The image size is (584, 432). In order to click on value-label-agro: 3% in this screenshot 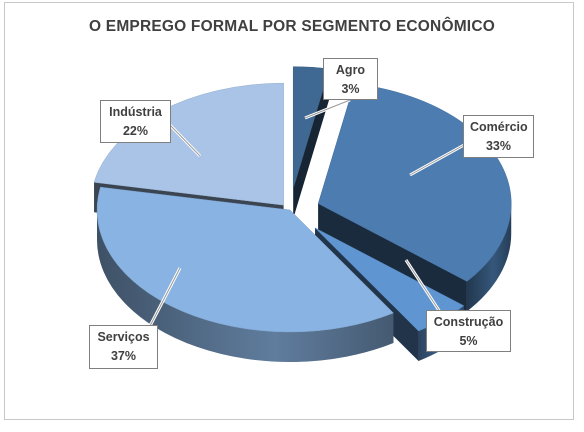, I will do `click(350, 89)`.